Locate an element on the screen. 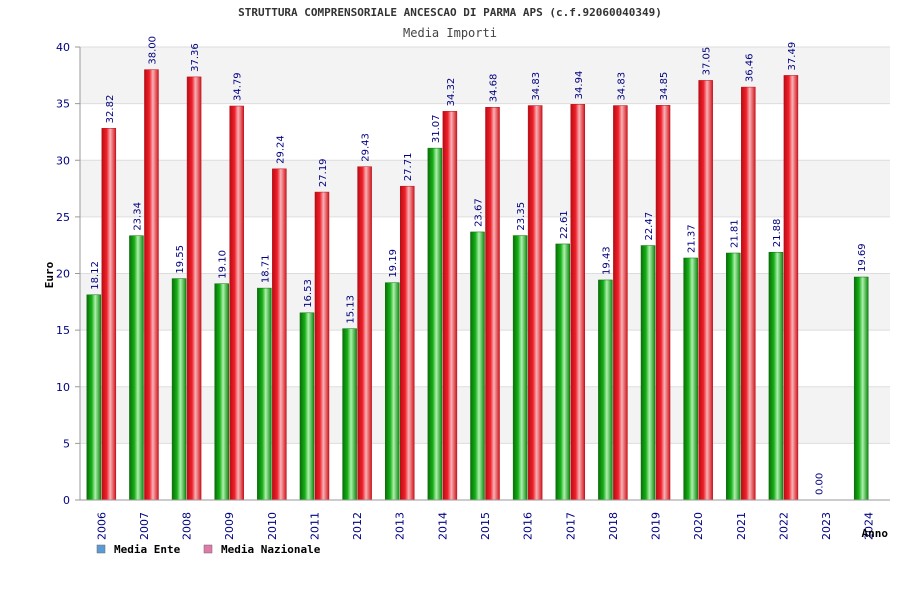 Image resolution: width=900 pixels, height=600 pixels. x-tick-label: 2008 is located at coordinates (187, 526).